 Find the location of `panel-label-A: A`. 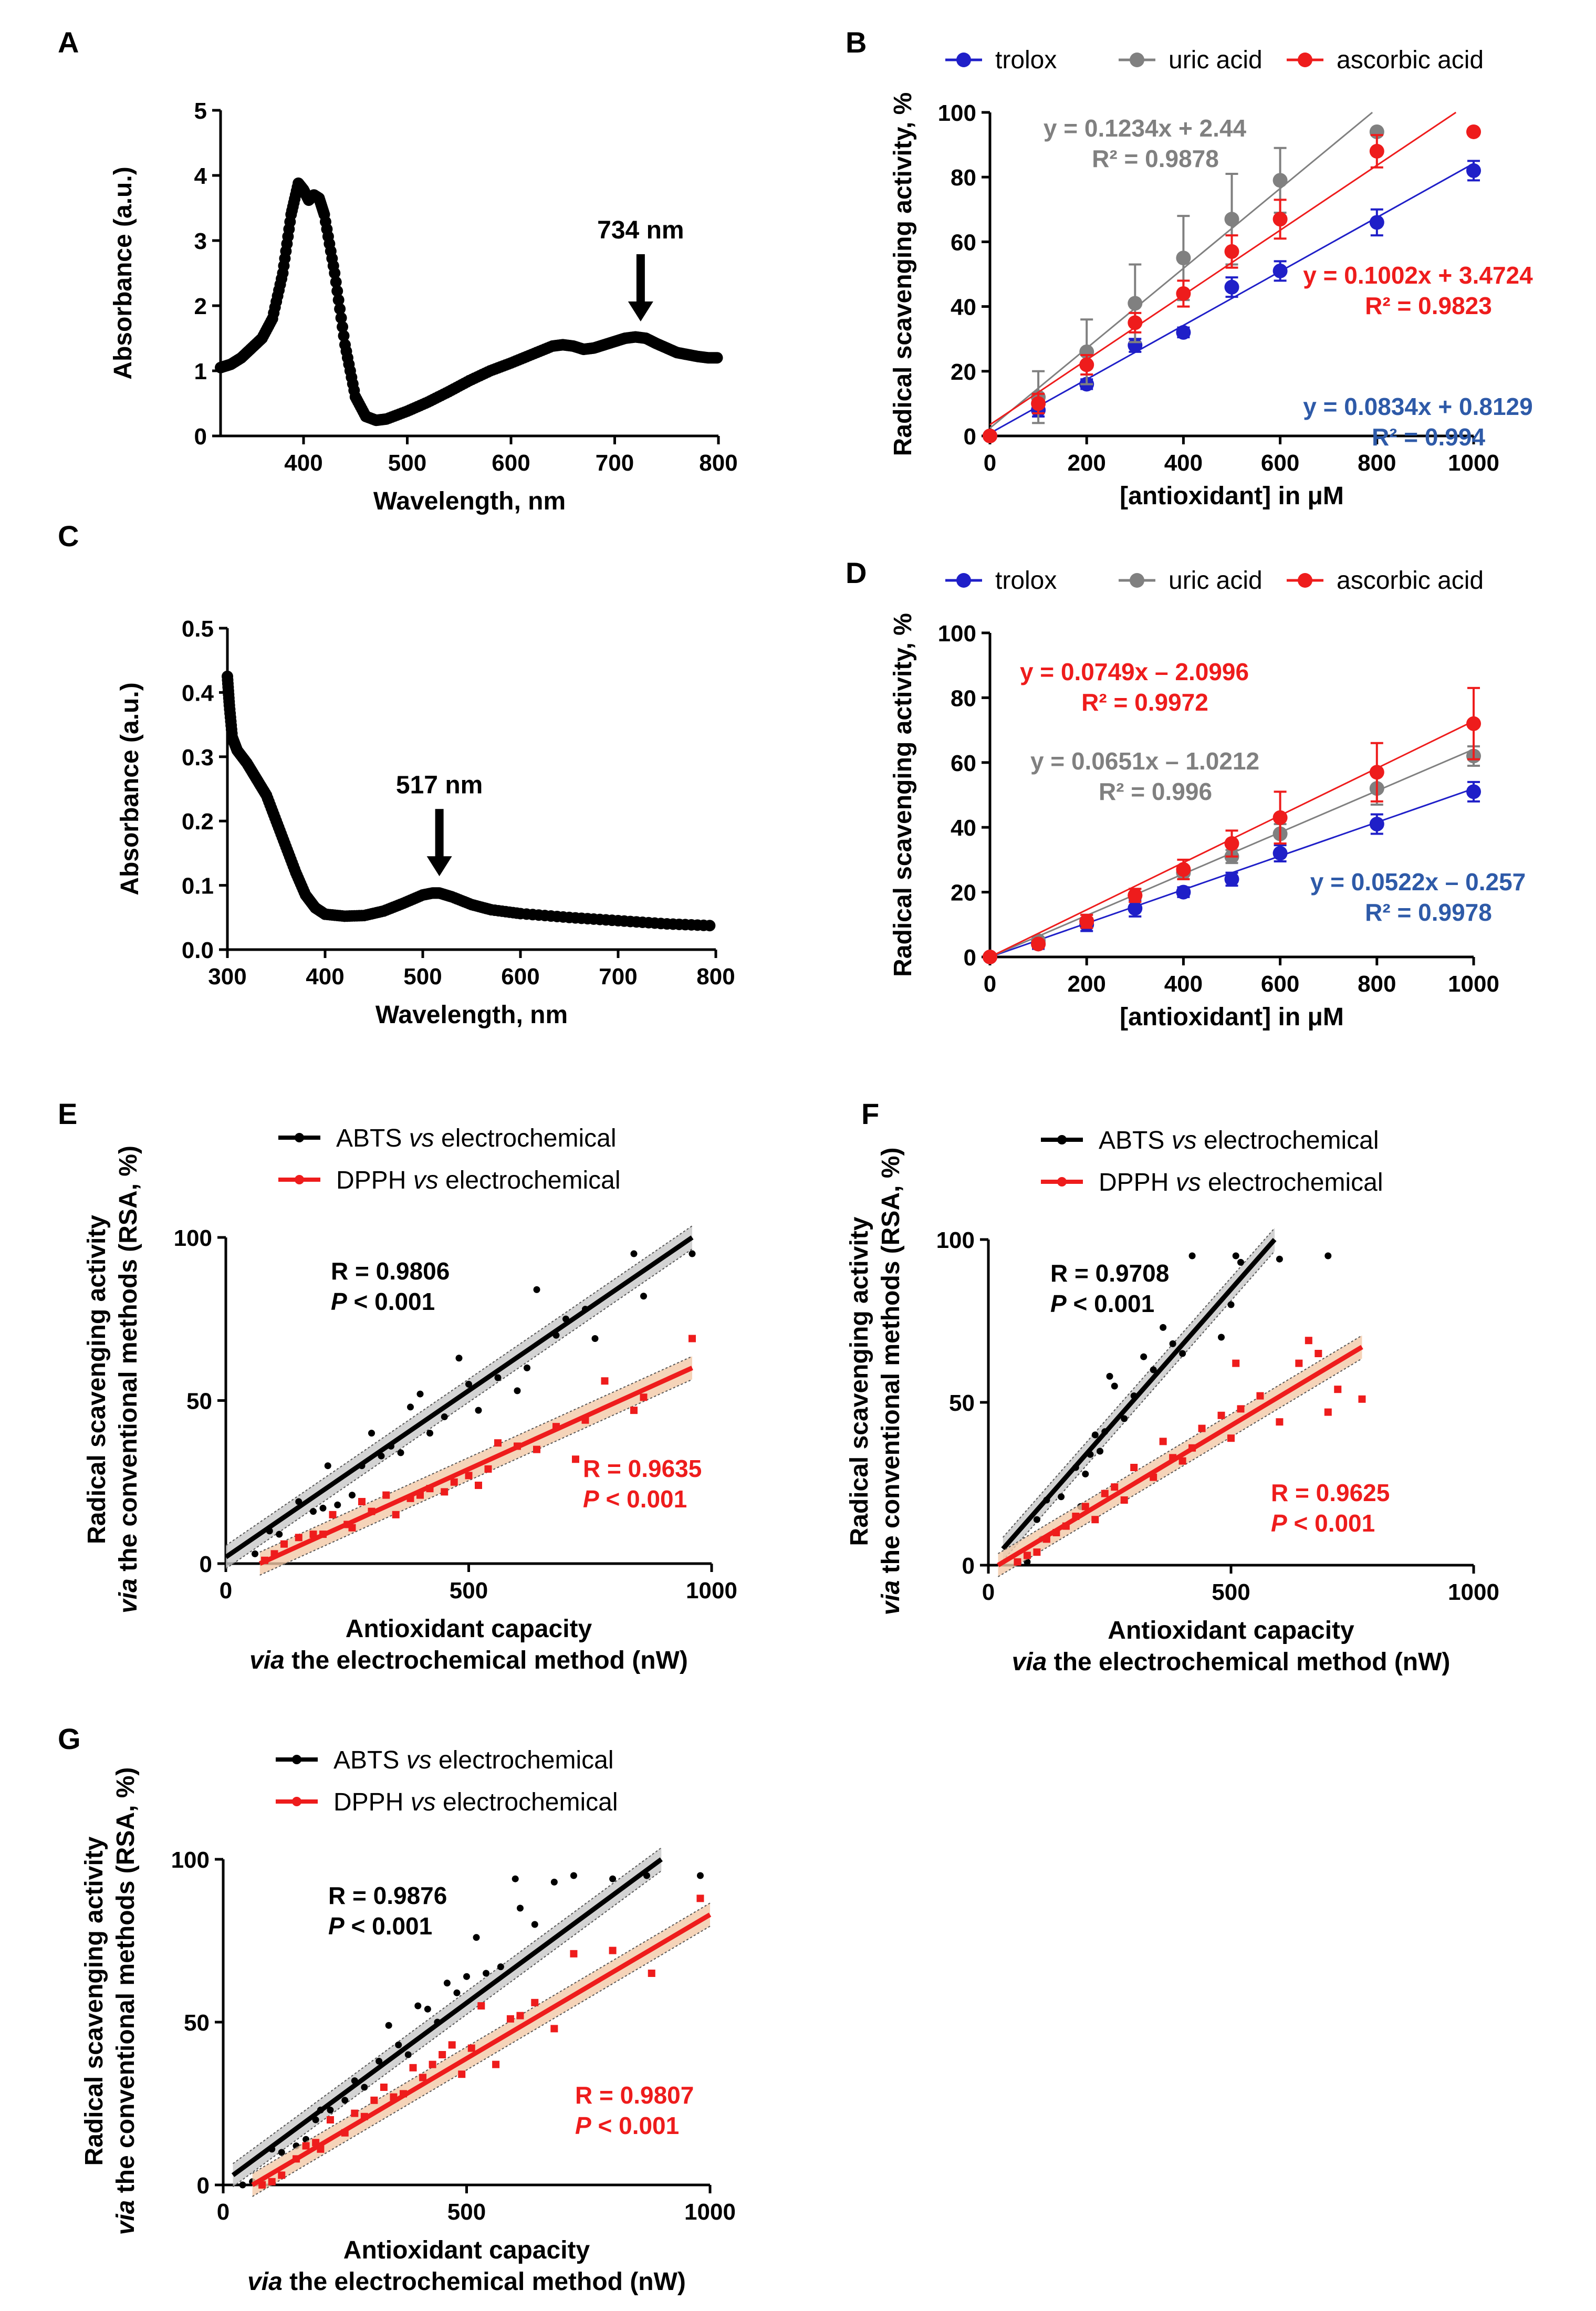

panel-label-A: A is located at coordinates (68, 43).